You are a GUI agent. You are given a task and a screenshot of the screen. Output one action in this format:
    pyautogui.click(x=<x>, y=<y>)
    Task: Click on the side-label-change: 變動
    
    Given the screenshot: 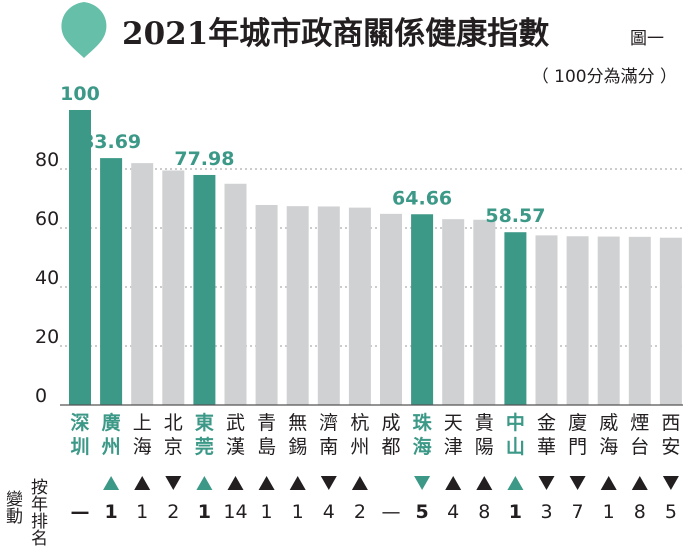 What is the action you would take?
    pyautogui.click(x=12, y=507)
    